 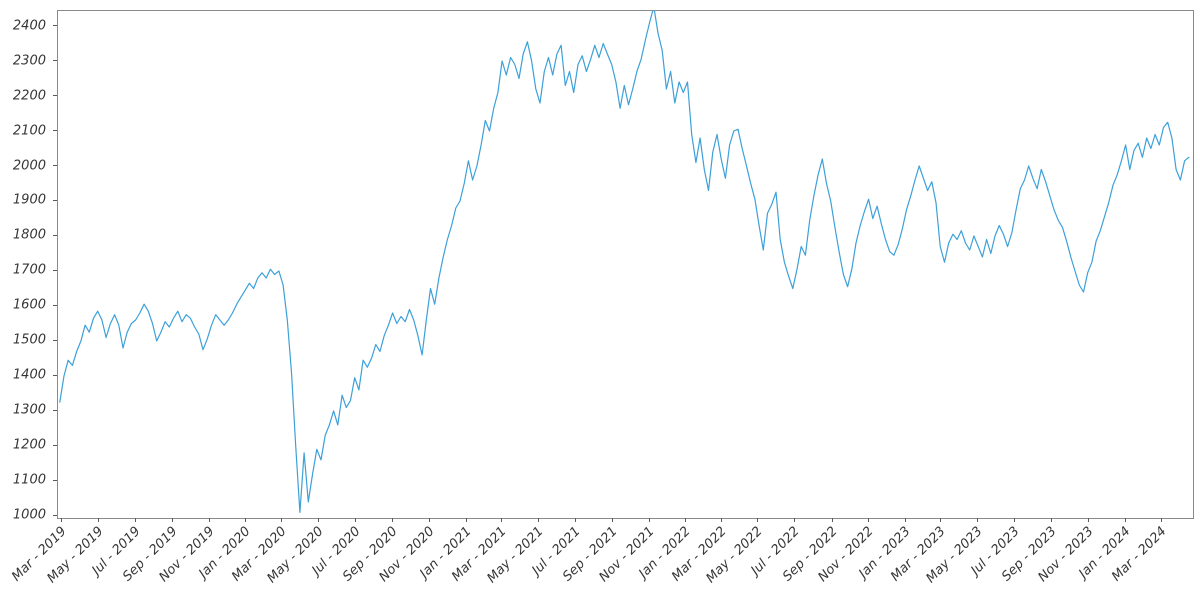 What do you see at coordinates (29, 480) in the screenshot?
I see `y-tick-label: 1100` at bounding box center [29, 480].